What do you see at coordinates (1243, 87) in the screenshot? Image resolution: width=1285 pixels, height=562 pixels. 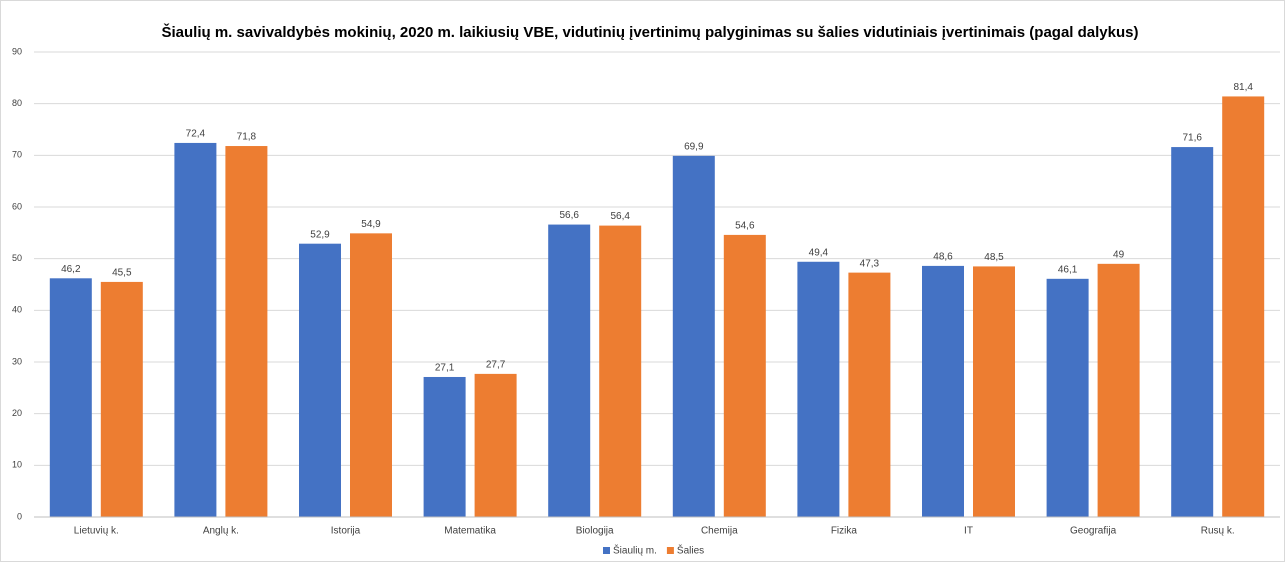 I see `value-label: 81,4` at bounding box center [1243, 87].